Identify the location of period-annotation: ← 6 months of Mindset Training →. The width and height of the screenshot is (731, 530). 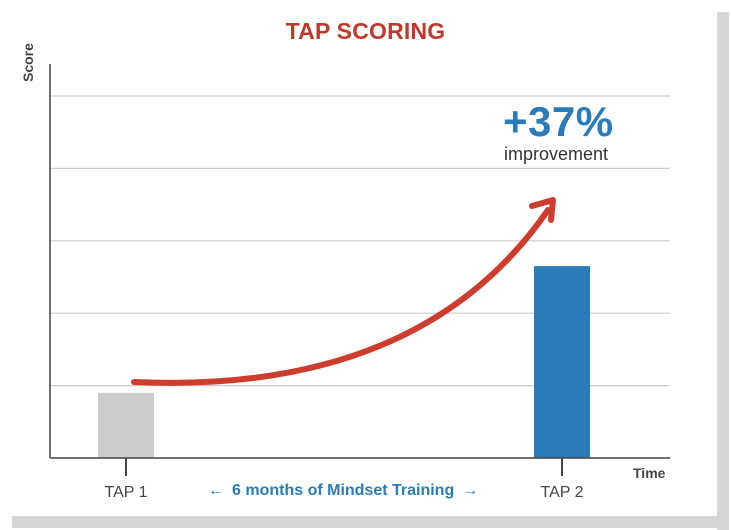
(343, 491).